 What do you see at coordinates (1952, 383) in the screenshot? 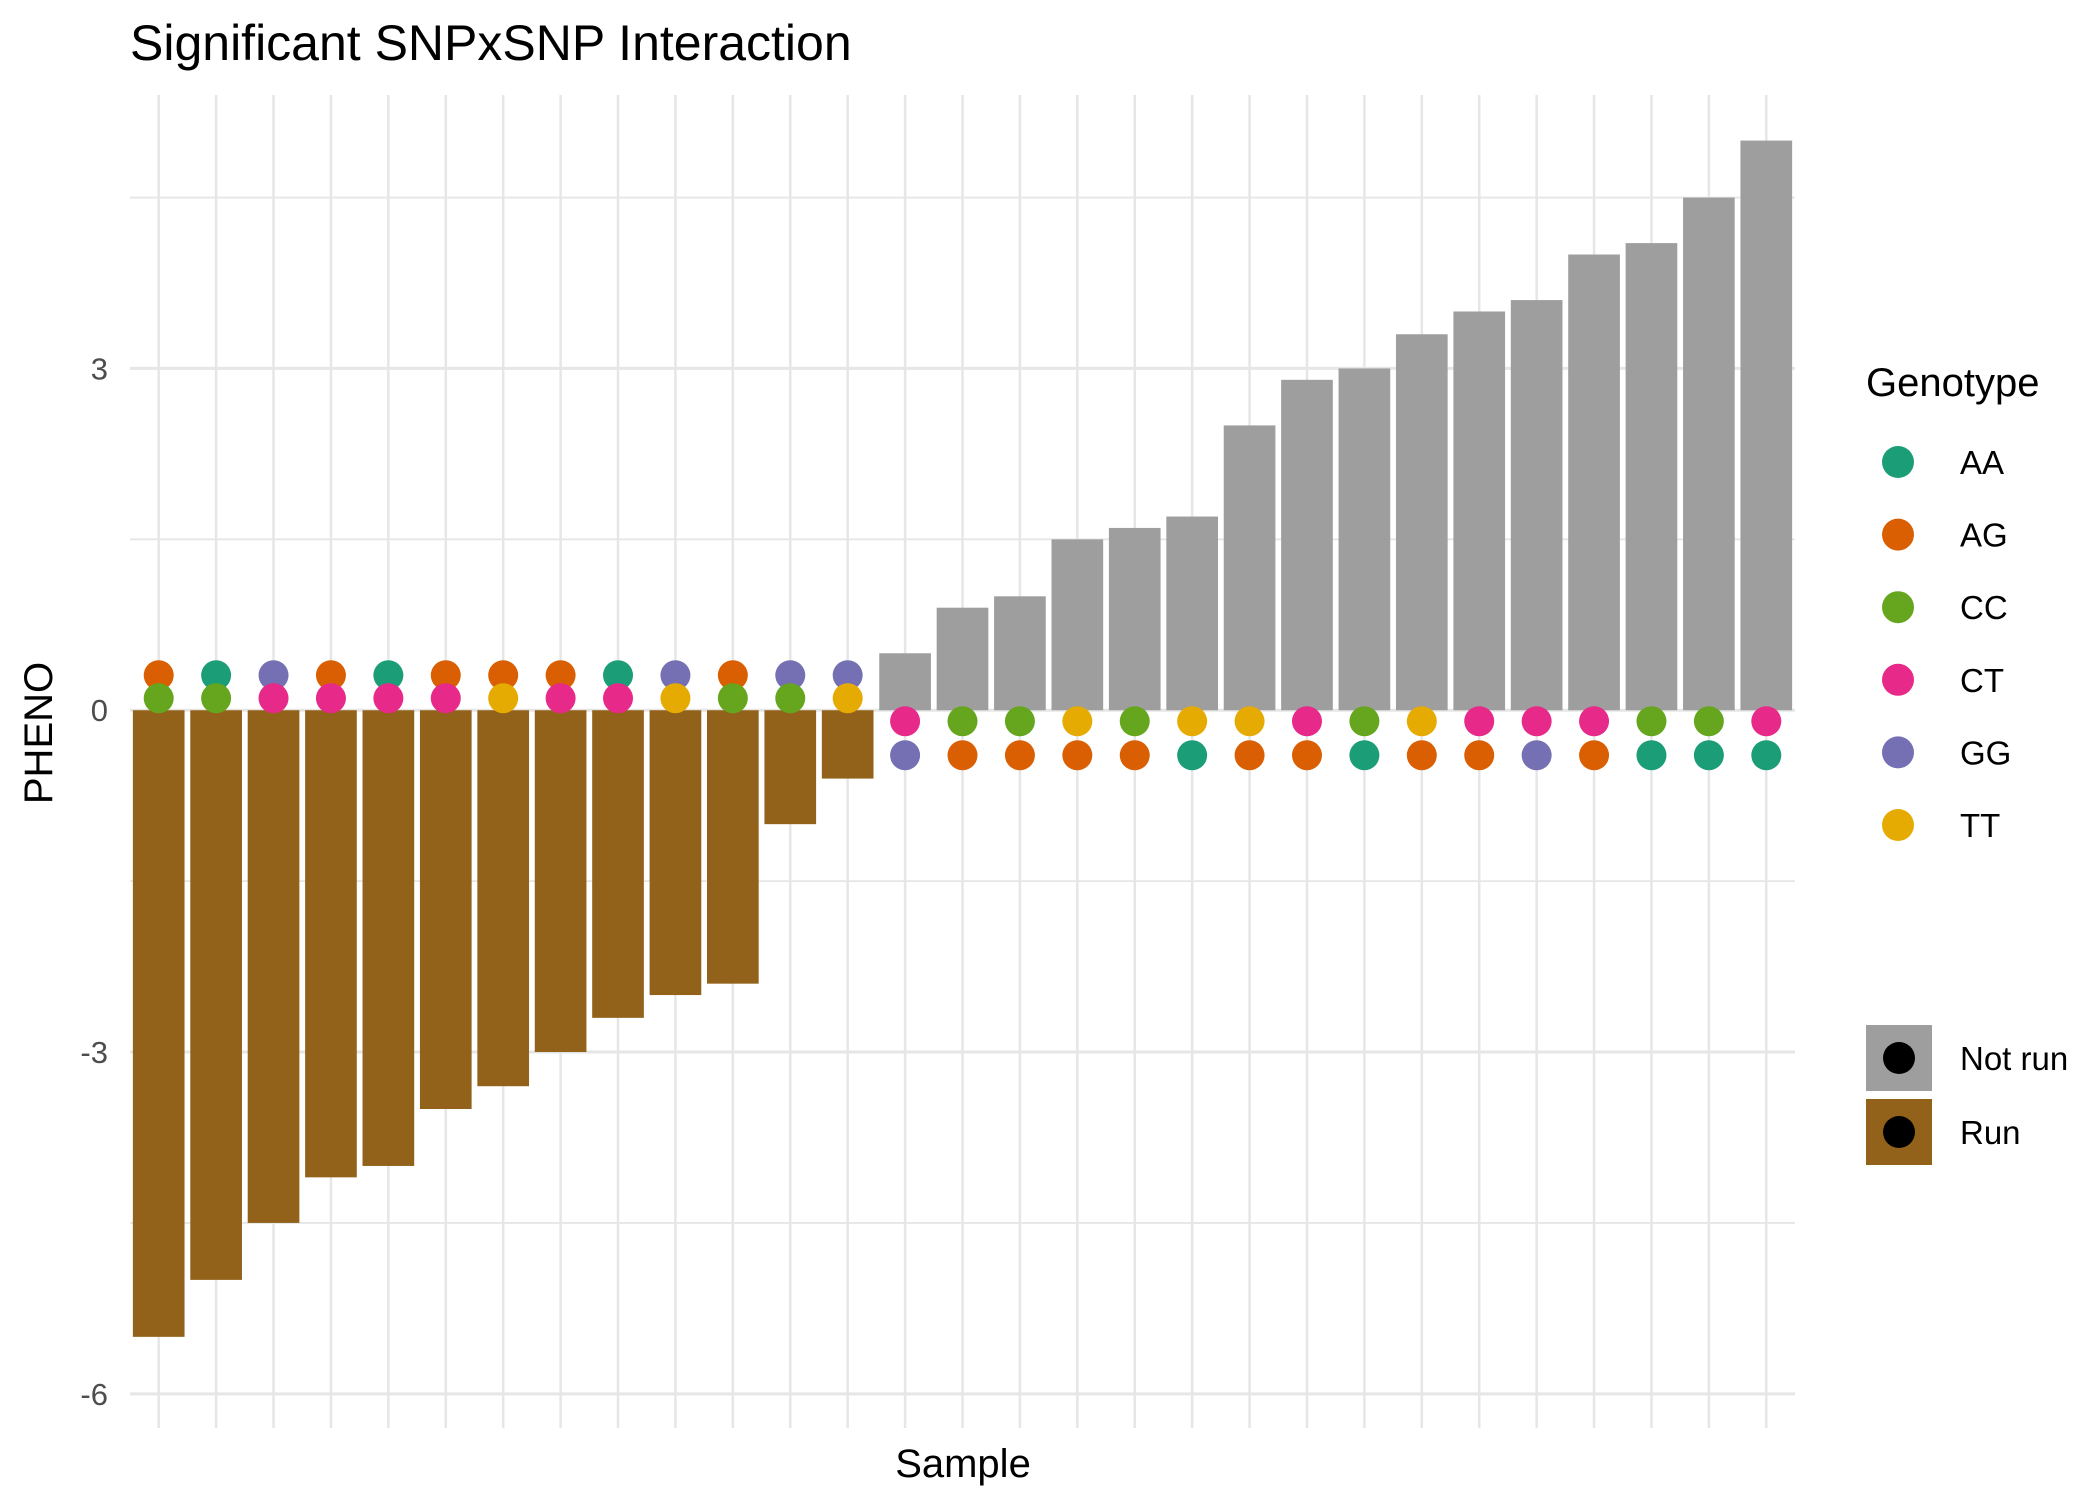
I see `legend-genotype-title: Genotype` at bounding box center [1952, 383].